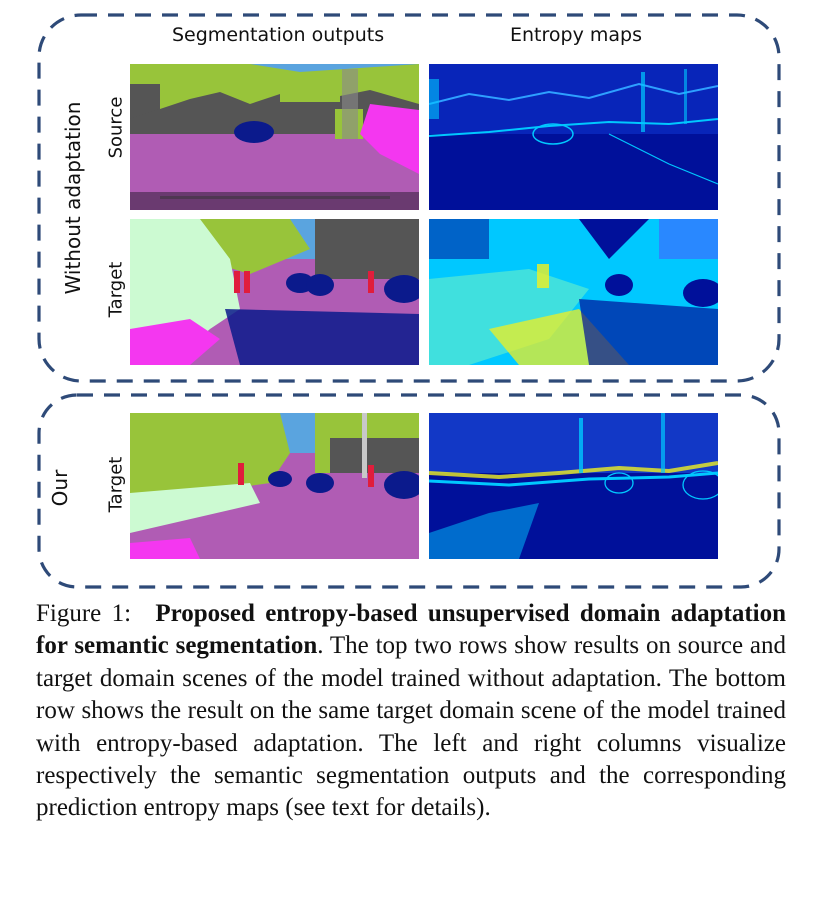 This screenshot has height=901, width=815. I want to click on segmentation-source-image, so click(274, 137).